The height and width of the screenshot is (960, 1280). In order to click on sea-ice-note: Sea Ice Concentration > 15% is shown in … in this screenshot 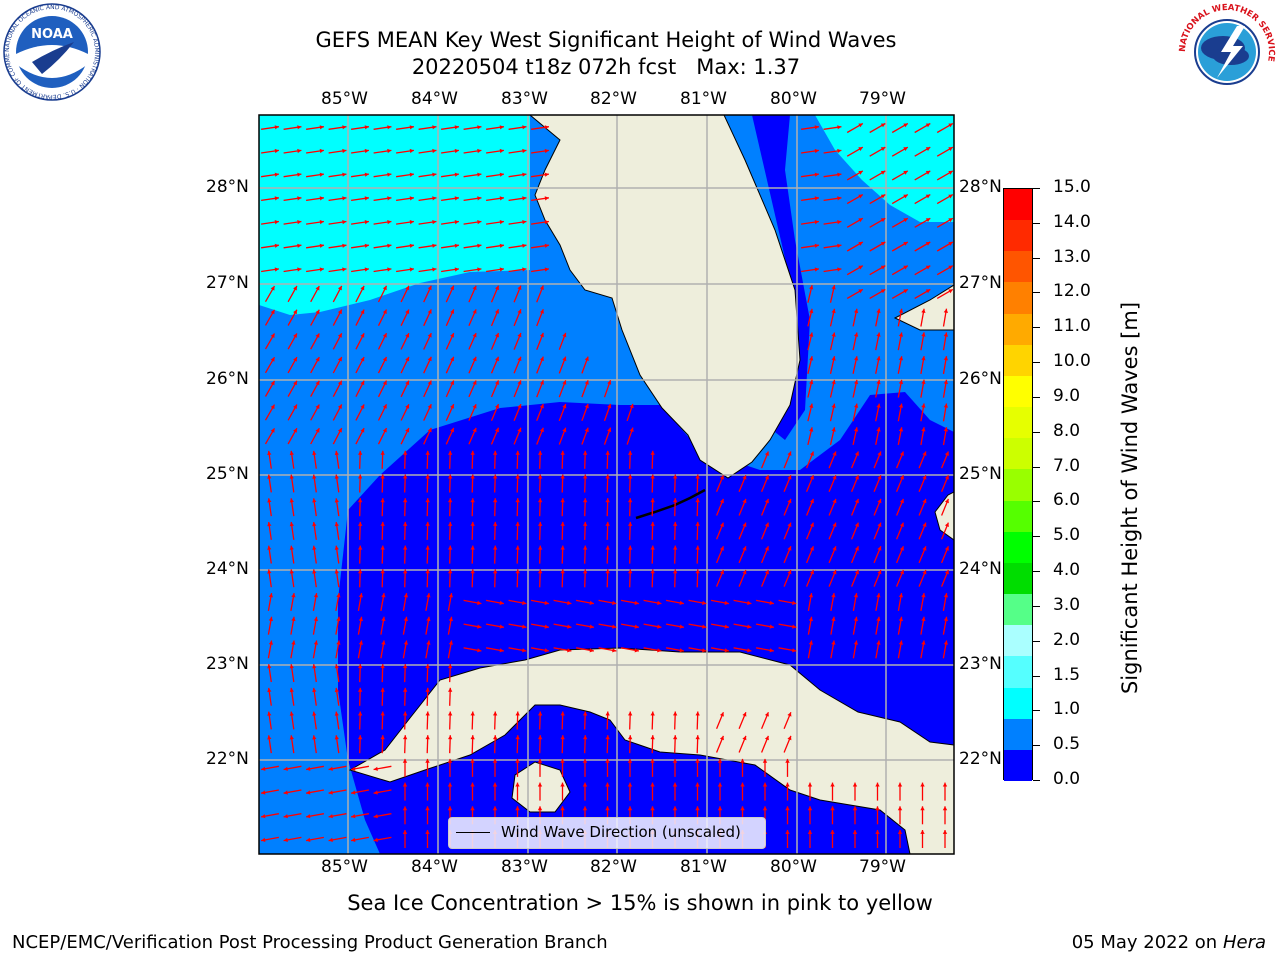, I will do `click(640, 903)`.